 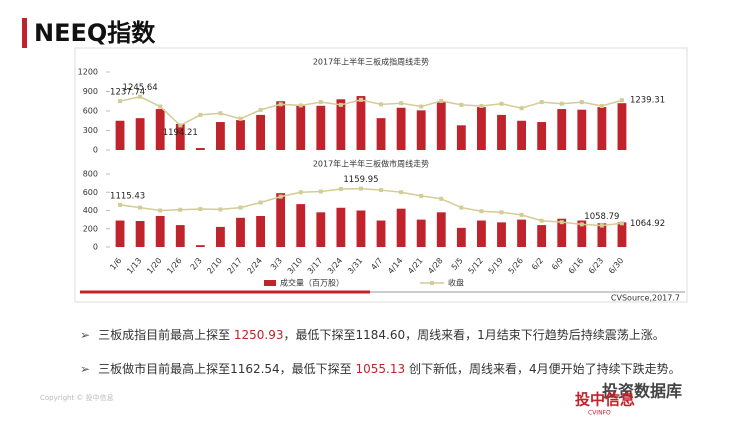 I want to click on x-tick-label: 4/28, so click(x=435, y=266).